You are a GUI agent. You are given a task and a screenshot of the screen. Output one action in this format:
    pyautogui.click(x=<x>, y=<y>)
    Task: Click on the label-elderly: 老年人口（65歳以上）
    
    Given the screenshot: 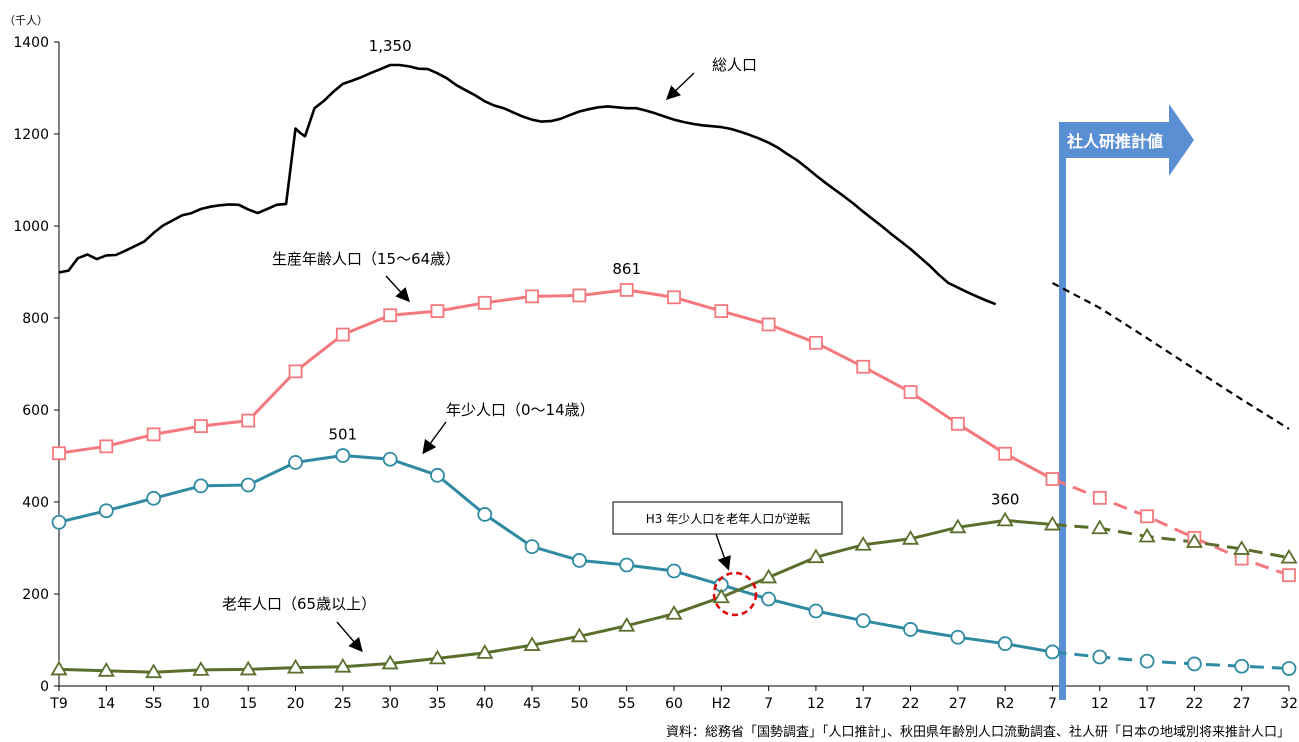 What is the action you would take?
    pyautogui.click(x=299, y=604)
    